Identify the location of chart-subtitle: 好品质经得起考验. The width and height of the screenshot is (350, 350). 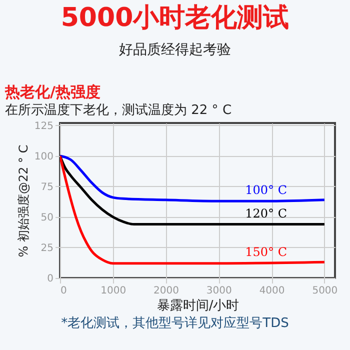
(175, 50).